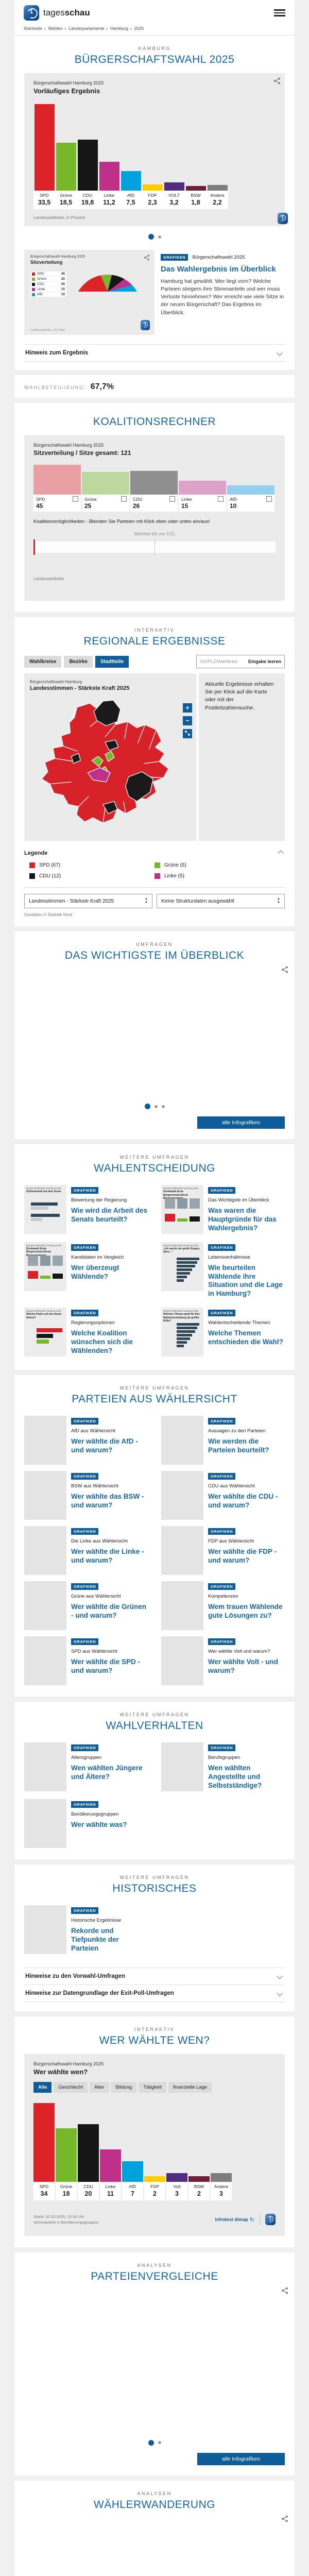 This screenshot has width=309, height=2576. I want to click on teaser-headline: Wie werden die Parteien beurteilt?, so click(239, 1445).